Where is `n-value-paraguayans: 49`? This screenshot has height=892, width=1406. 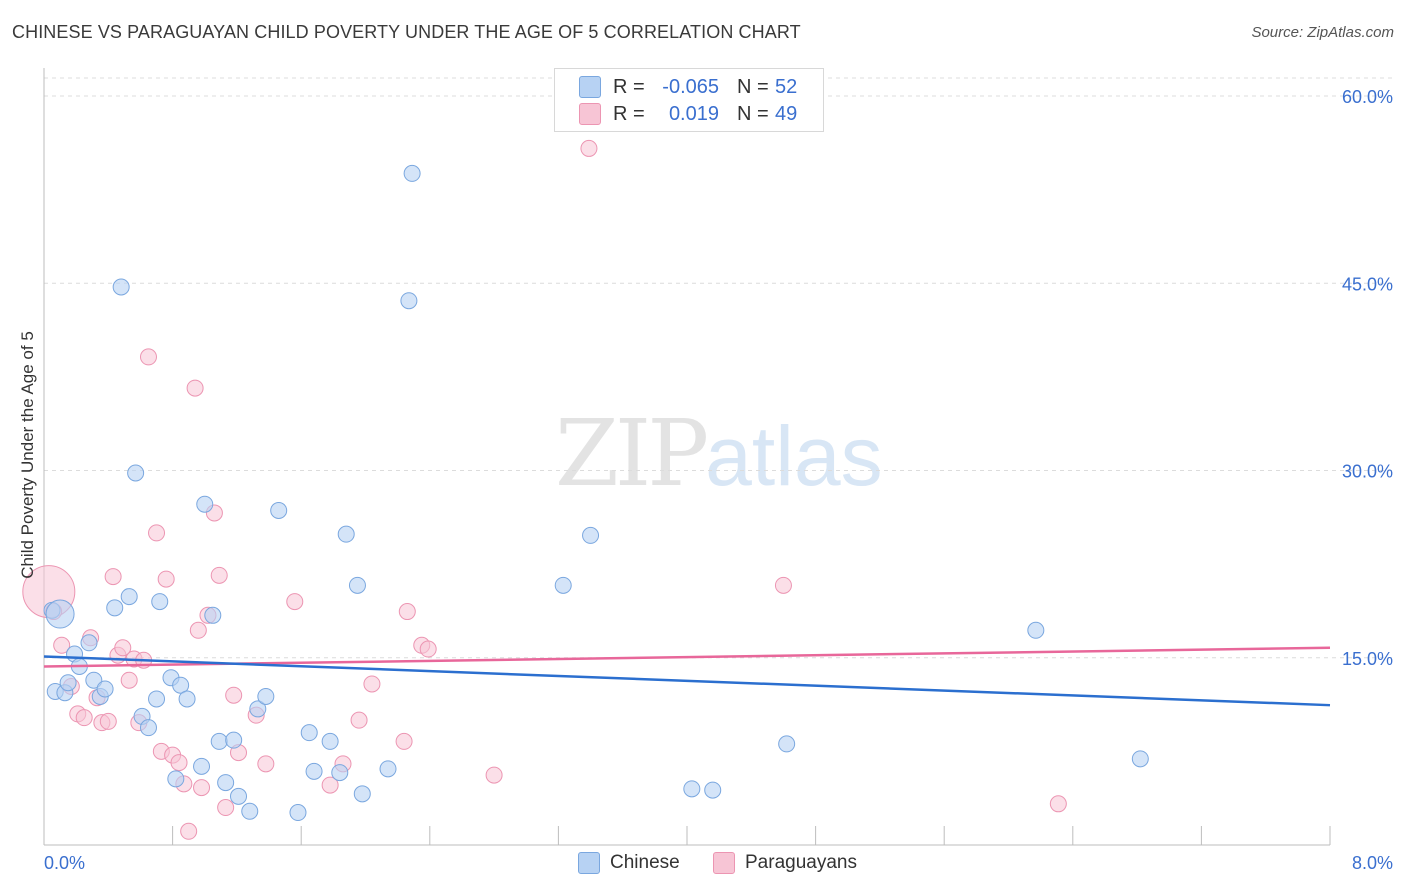 n-value-paraguayans: 49 is located at coordinates (786, 113).